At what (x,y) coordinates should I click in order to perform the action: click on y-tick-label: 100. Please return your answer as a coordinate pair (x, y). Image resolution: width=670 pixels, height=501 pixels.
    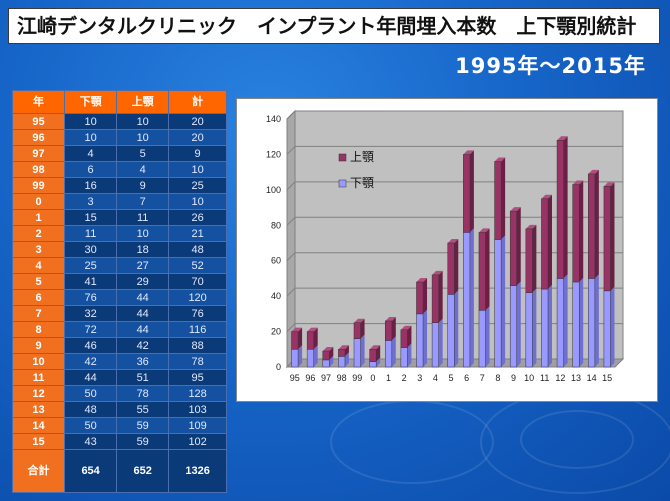
    Looking at the image, I should click on (273, 190).